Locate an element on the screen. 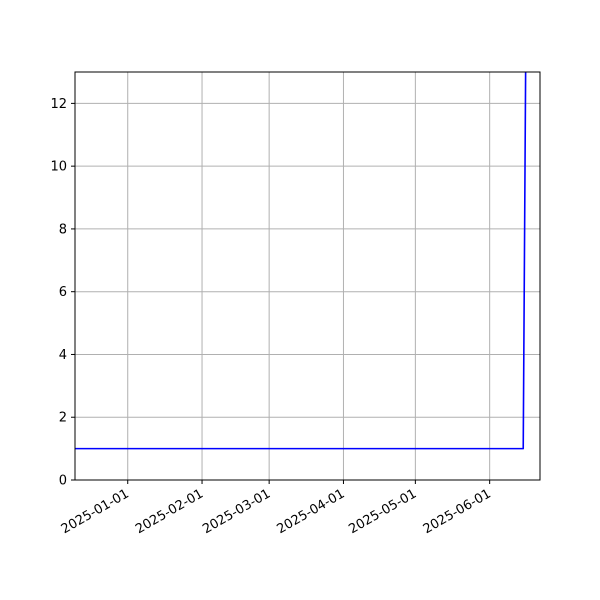 The width and height of the screenshot is (600, 600). y-tick-label: 2 is located at coordinates (63, 418).